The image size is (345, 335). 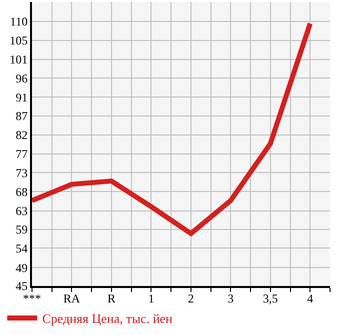 I want to click on y-tick-label: 68, so click(x=22, y=191).